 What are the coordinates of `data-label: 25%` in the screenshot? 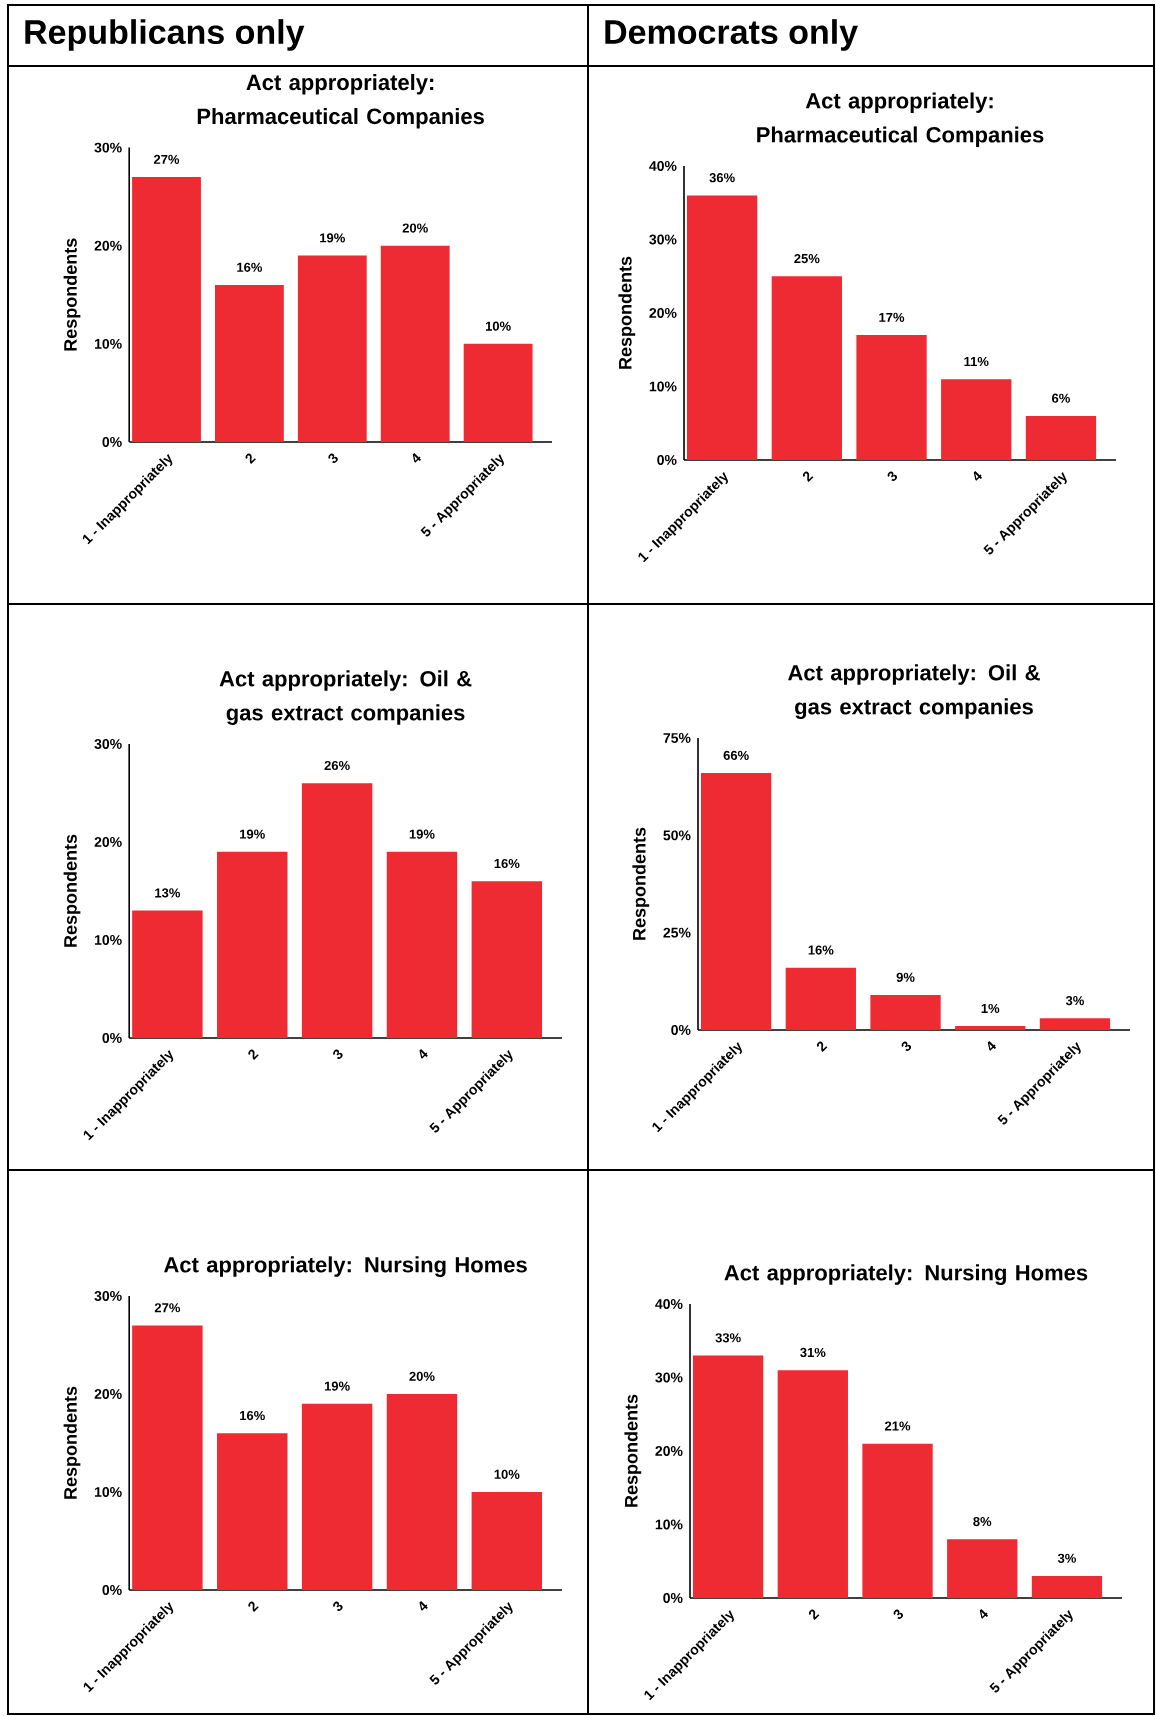 It's located at (807, 258).